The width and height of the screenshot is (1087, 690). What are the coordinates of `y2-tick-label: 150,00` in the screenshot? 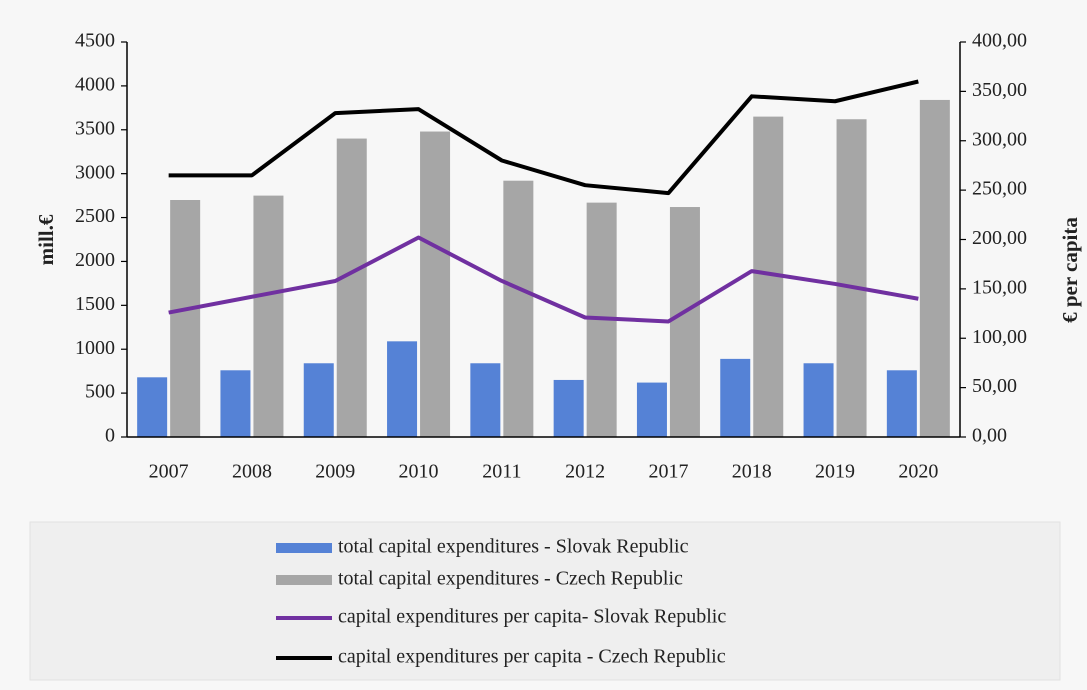 It's located at (999, 287).